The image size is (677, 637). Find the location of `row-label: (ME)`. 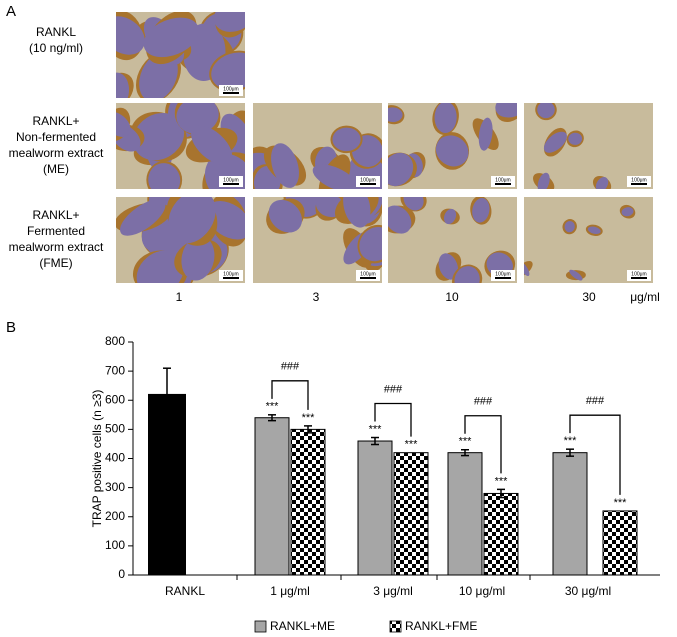

row-label: (ME) is located at coordinates (56, 169).